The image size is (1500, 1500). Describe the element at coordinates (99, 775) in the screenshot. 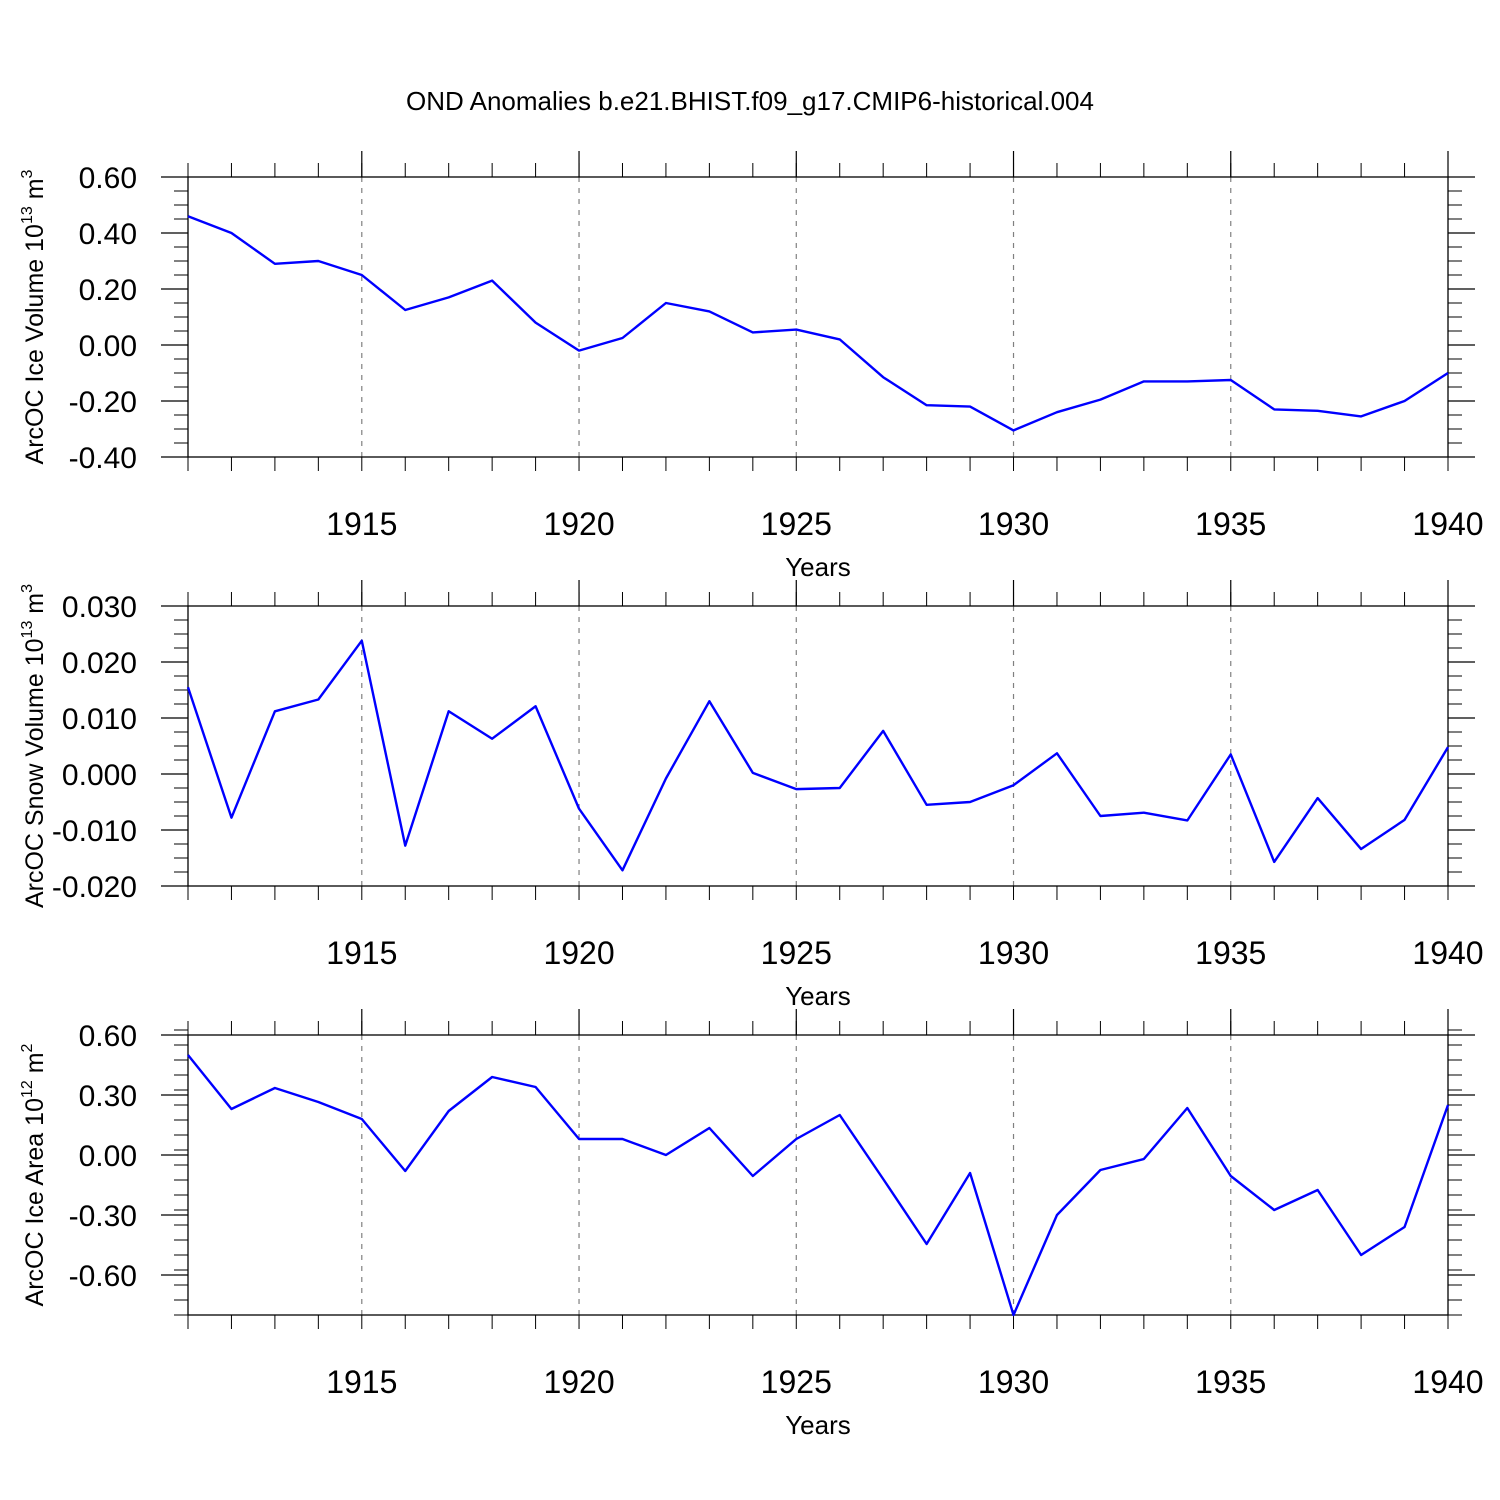

I see `y-tick-label: 0.000` at that location.